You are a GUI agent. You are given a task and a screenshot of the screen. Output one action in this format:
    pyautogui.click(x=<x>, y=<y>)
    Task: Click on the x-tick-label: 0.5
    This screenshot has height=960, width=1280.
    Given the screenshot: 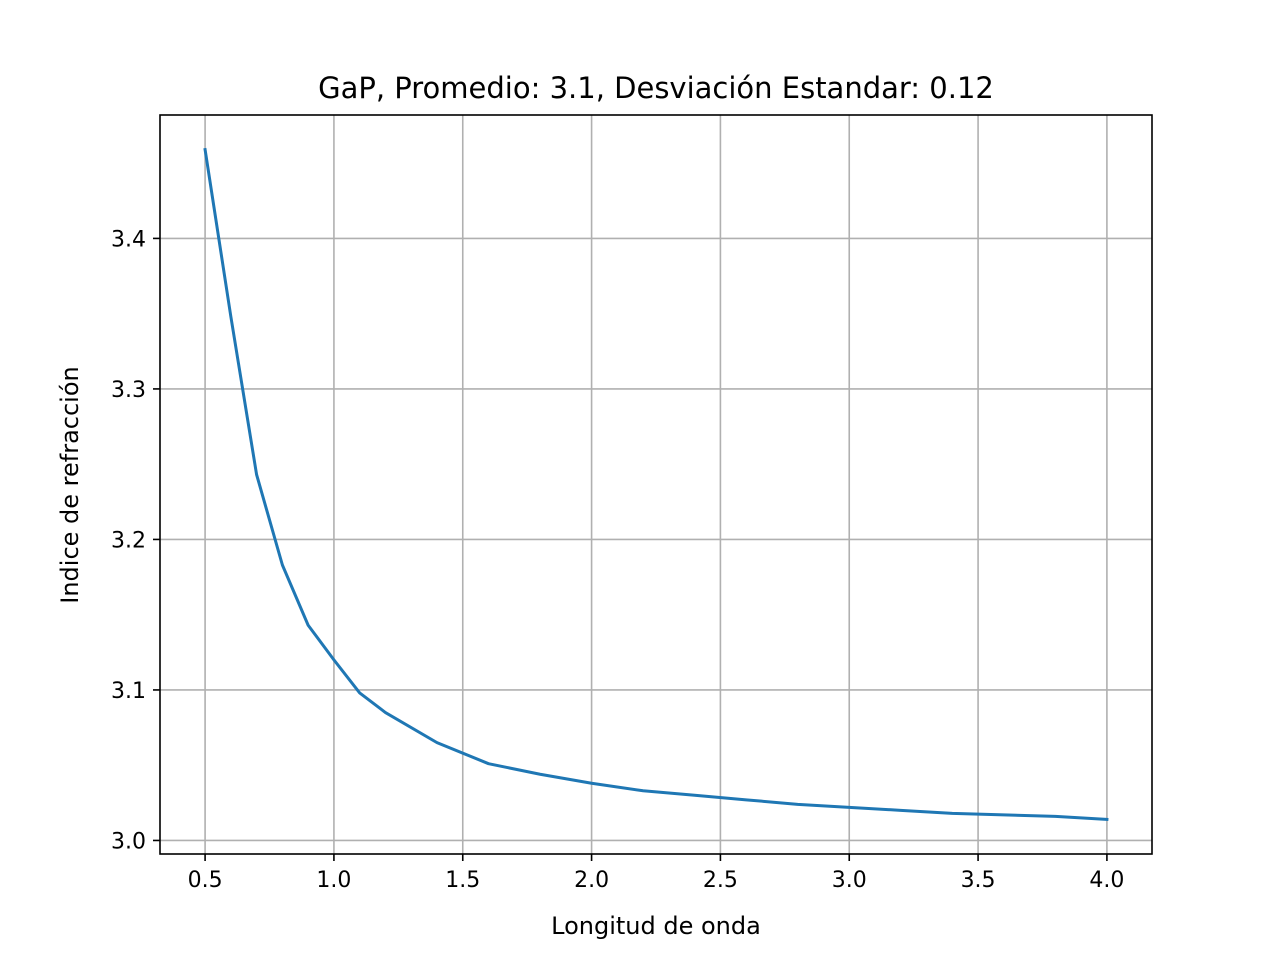 What is the action you would take?
    pyautogui.click(x=205, y=880)
    